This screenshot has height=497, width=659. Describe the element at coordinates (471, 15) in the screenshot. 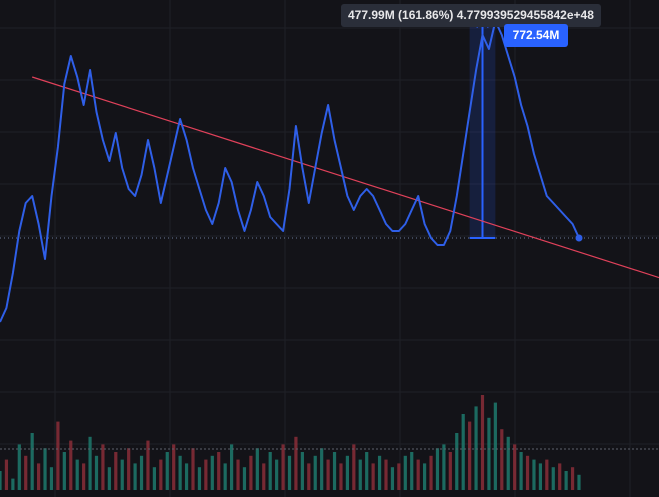

I see `measure-tooltip: 477.99M (161.86%) 4.779939529455842e+48` at that location.